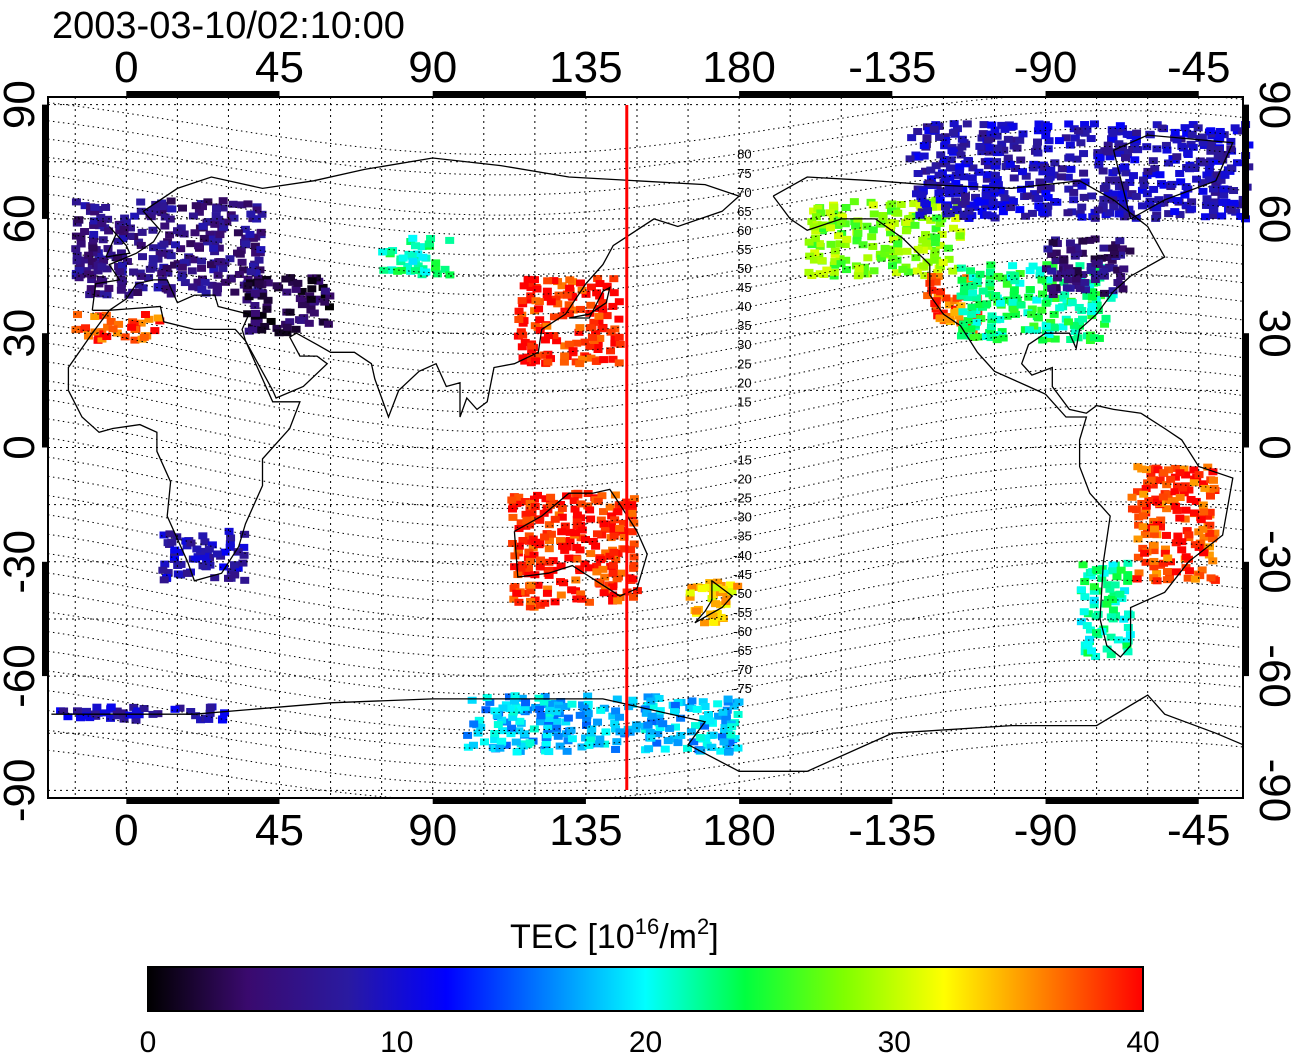  Describe the element at coordinates (645, 638) in the screenshot. I see `magnetic-contour` at that location.